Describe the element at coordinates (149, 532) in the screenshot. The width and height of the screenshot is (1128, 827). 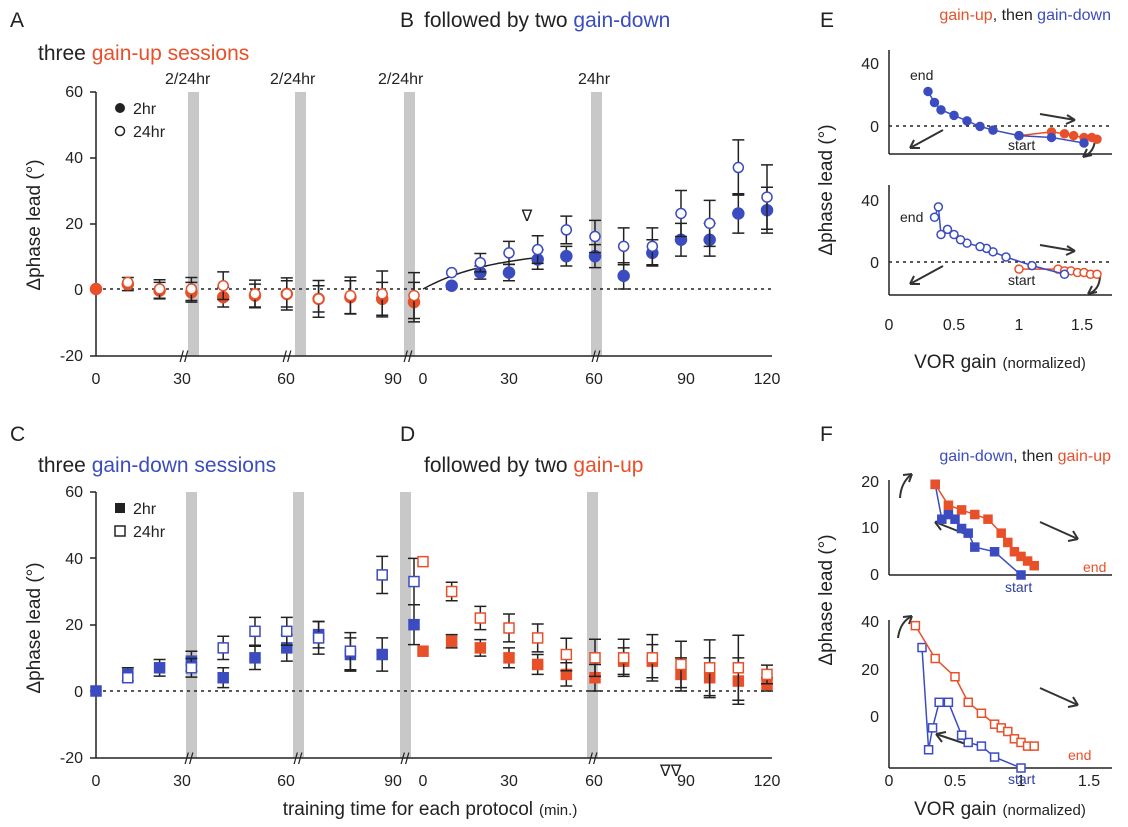
I see `legend-bot-24hr: 24hr` at that location.